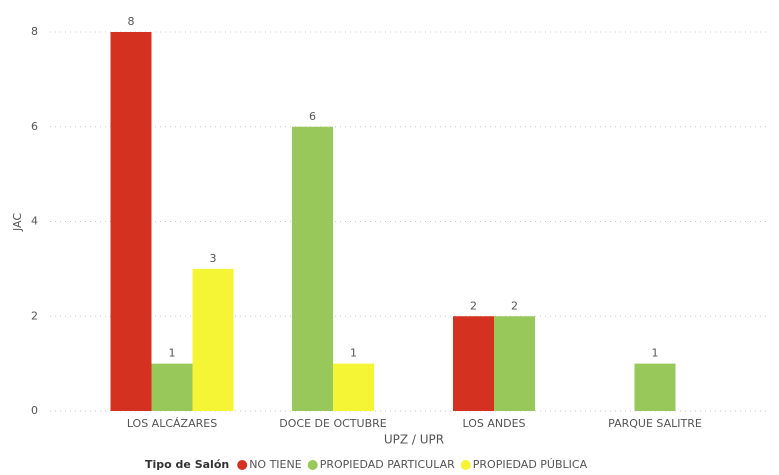  What do you see at coordinates (275, 464) in the screenshot?
I see `legend-label: NO TIENE` at bounding box center [275, 464].